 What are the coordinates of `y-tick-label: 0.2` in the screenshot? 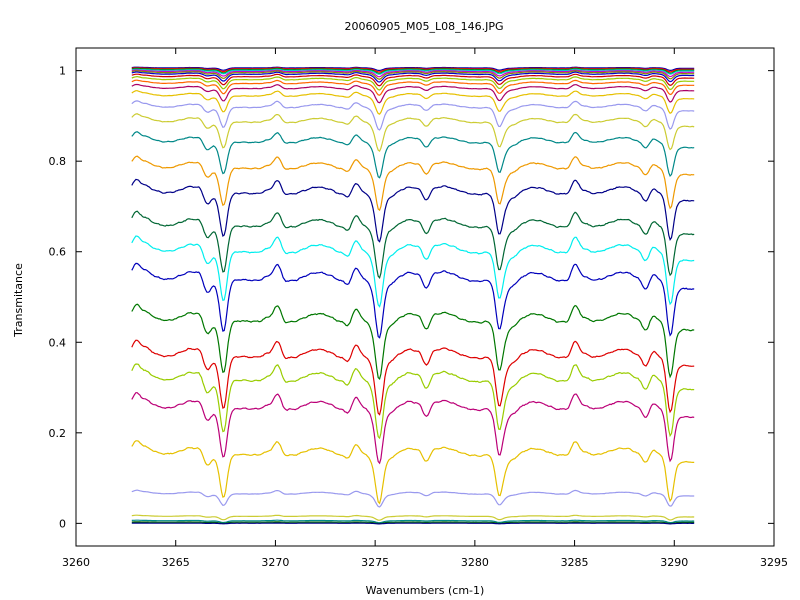 It's located at (58, 433).